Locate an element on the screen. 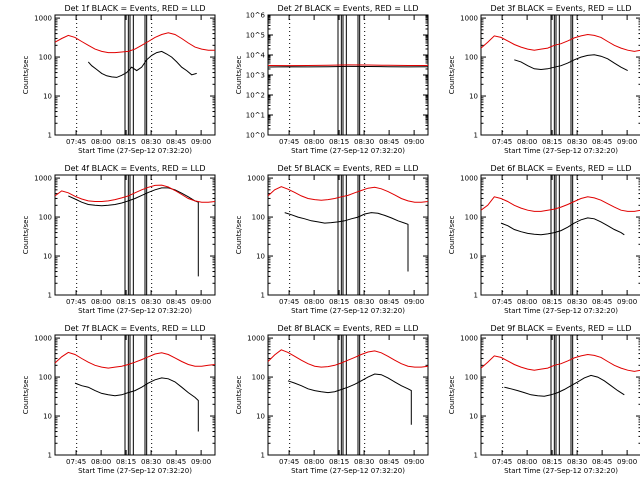 This screenshot has height=484, width=640. chart-title: Det 2f BLACK = Events, RED = LLD is located at coordinates (347, 8).